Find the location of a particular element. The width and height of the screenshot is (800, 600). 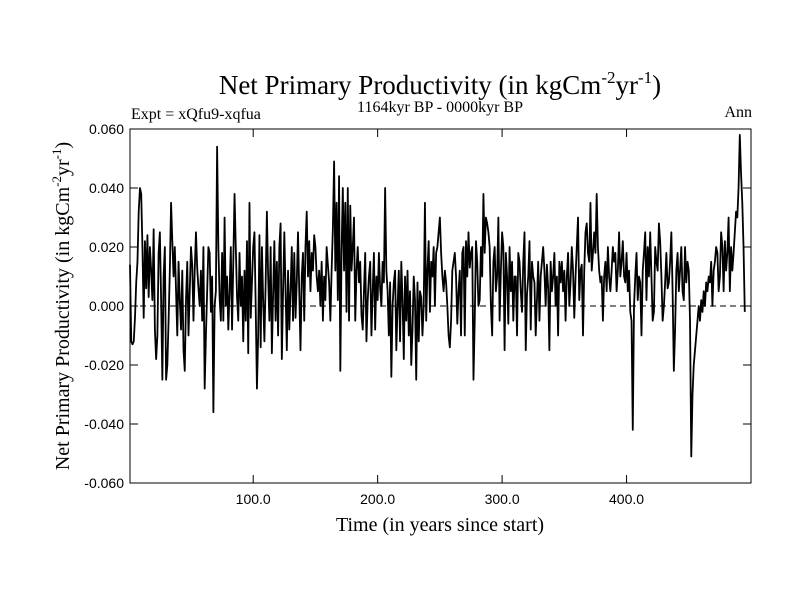

y-tick-label: -0.060 is located at coordinates (104, 483).